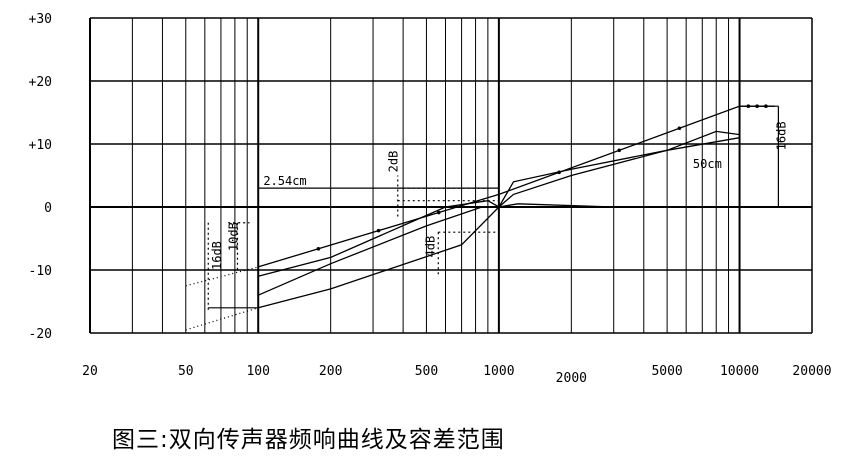 This screenshot has width=862, height=461. I want to click on annotation-label: 2.54cm, so click(284, 181).